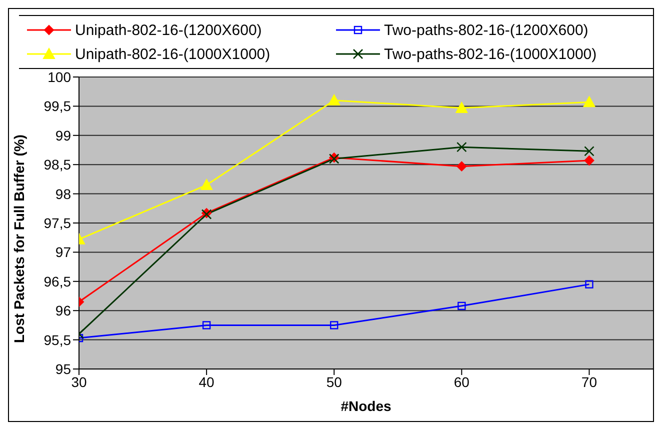 Image resolution: width=660 pixels, height=428 pixels. Describe the element at coordinates (168, 30) in the screenshot. I see `legend-label: Unipath-802-16-(1200X600)` at that location.